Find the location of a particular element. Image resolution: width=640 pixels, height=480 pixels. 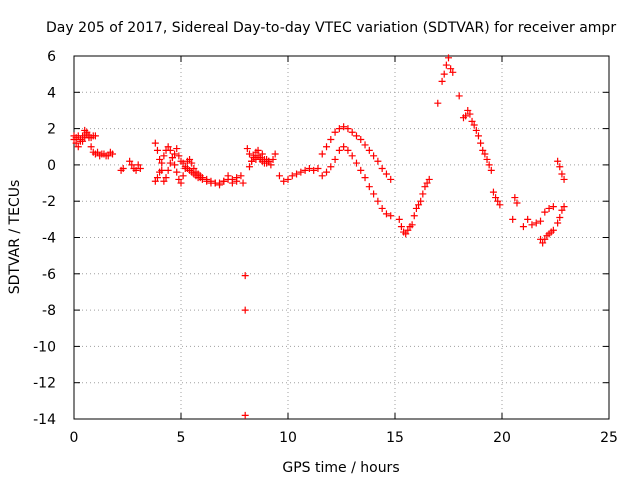

y-tick-label: -6 is located at coordinates (49, 275).